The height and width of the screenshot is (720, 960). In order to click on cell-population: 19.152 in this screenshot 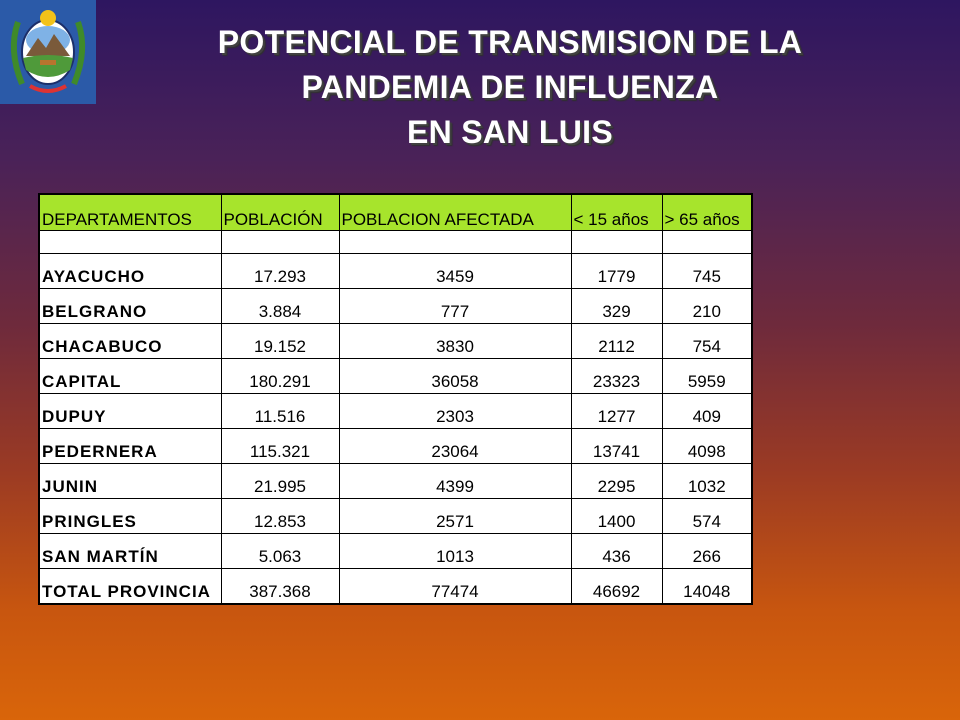, I will do `click(280, 341)`.